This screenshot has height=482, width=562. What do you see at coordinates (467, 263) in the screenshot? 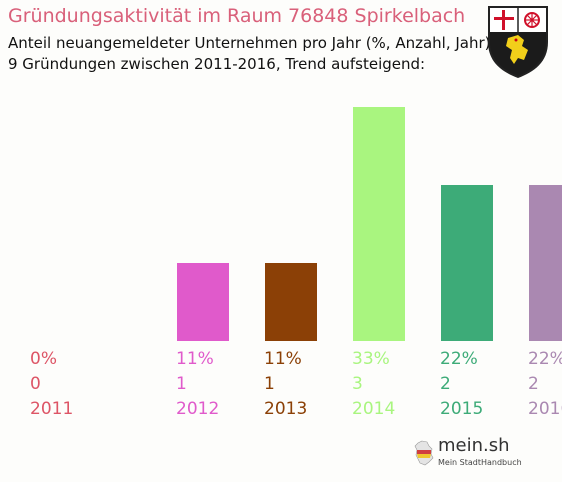
I see `bar-2015` at bounding box center [467, 263].